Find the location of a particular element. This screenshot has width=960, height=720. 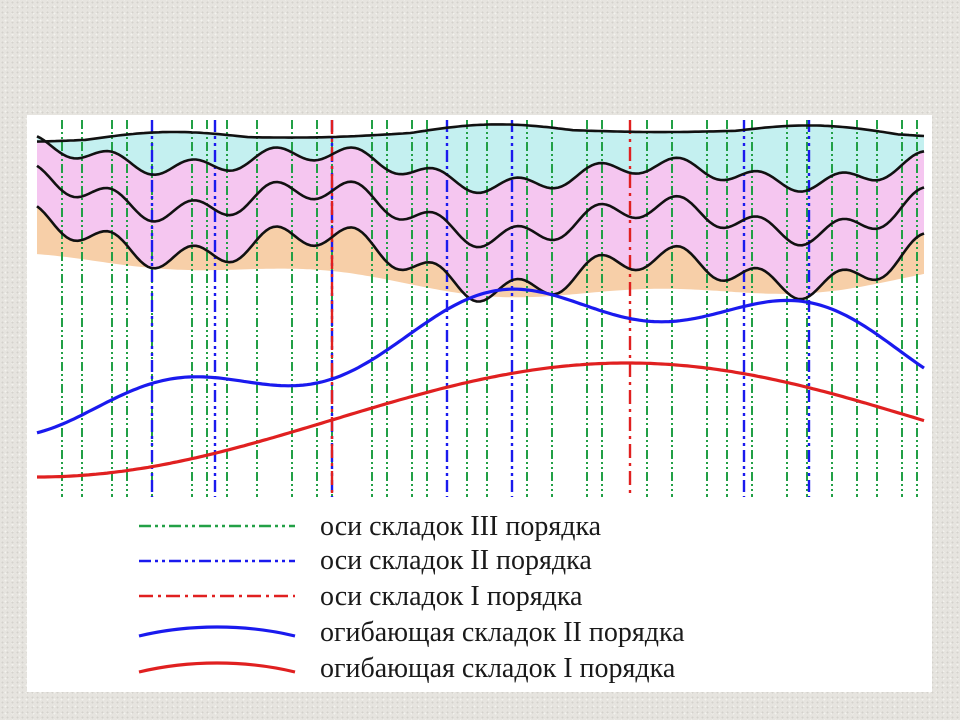

legend-sample-envelope-ii is located at coordinates (217, 631).